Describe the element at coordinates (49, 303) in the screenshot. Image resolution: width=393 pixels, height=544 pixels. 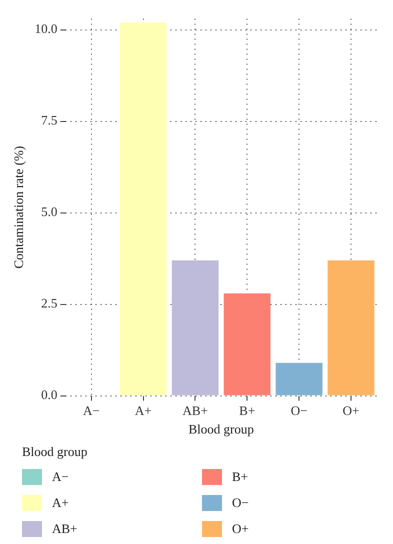
I see `y-tick-label: 2.5` at that location.